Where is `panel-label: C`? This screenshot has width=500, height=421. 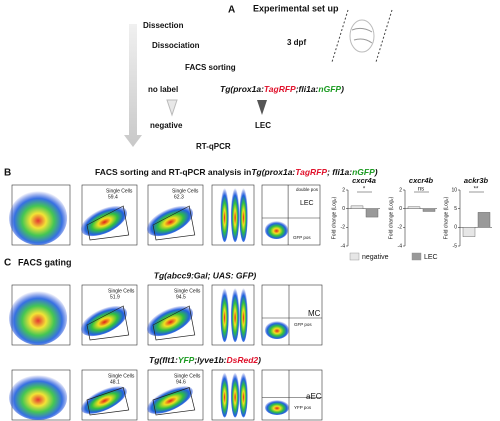 panel-label: C is located at coordinates (7, 263).